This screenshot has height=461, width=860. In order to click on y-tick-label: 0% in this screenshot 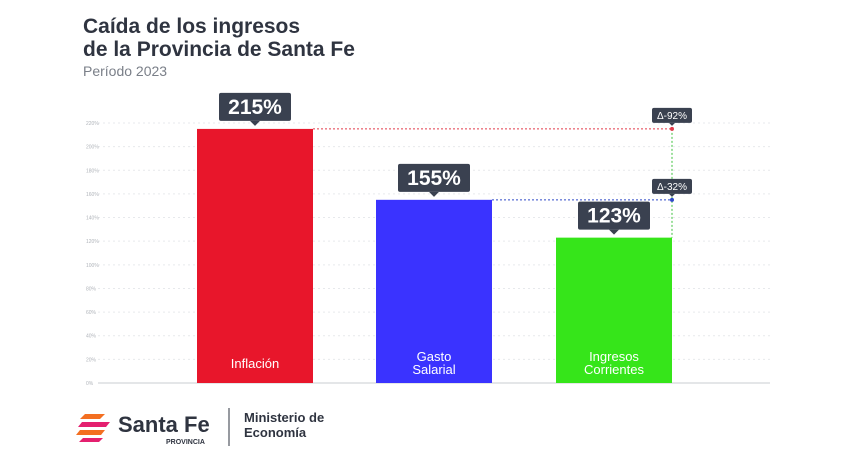, I will do `click(90, 384)`.